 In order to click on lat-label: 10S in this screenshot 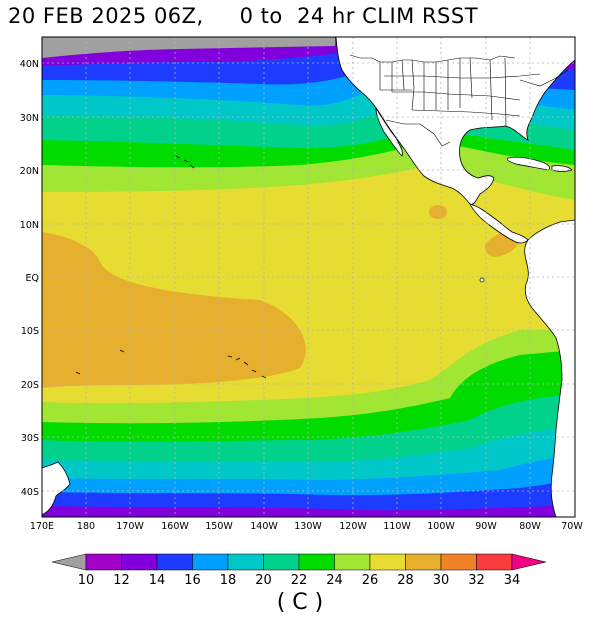, I will do `click(30, 331)`.